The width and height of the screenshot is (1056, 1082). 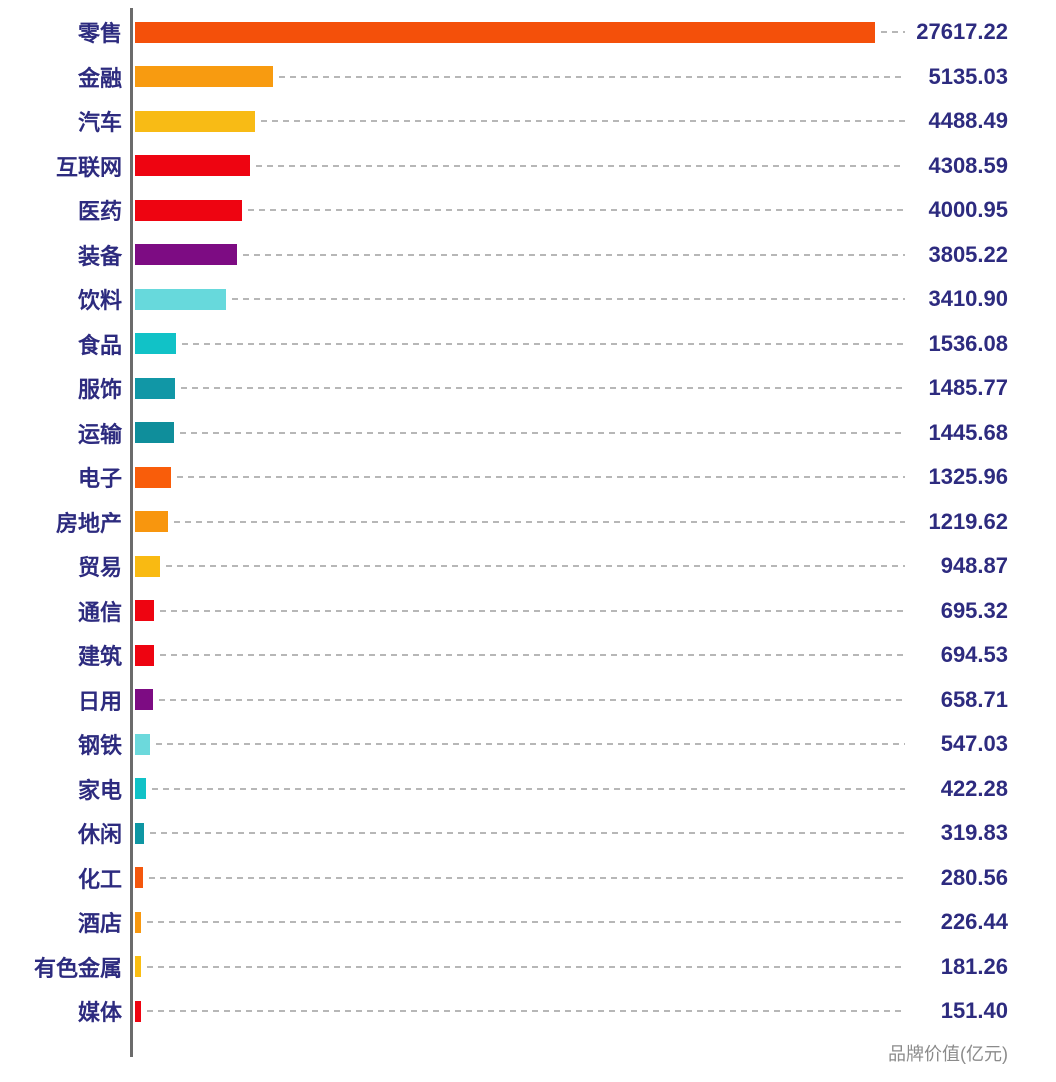 I want to click on category-label: 酒店, so click(x=99, y=924).